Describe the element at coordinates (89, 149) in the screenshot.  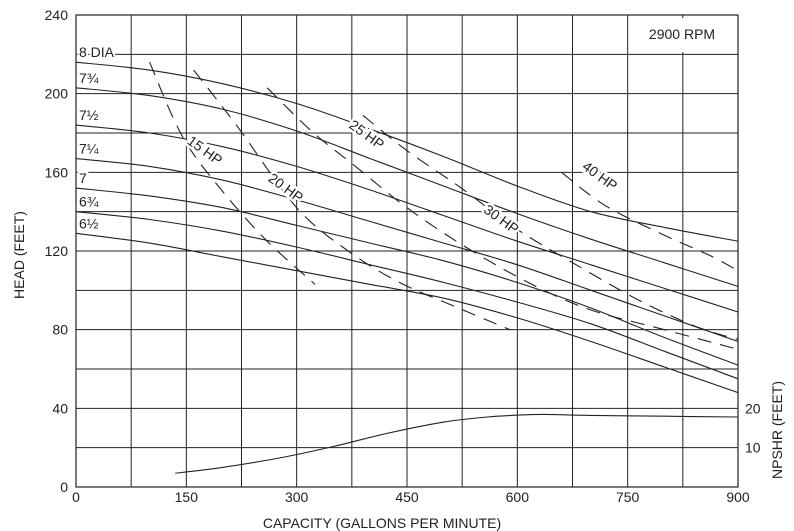
I see `diameter-label: 7¼` at that location.